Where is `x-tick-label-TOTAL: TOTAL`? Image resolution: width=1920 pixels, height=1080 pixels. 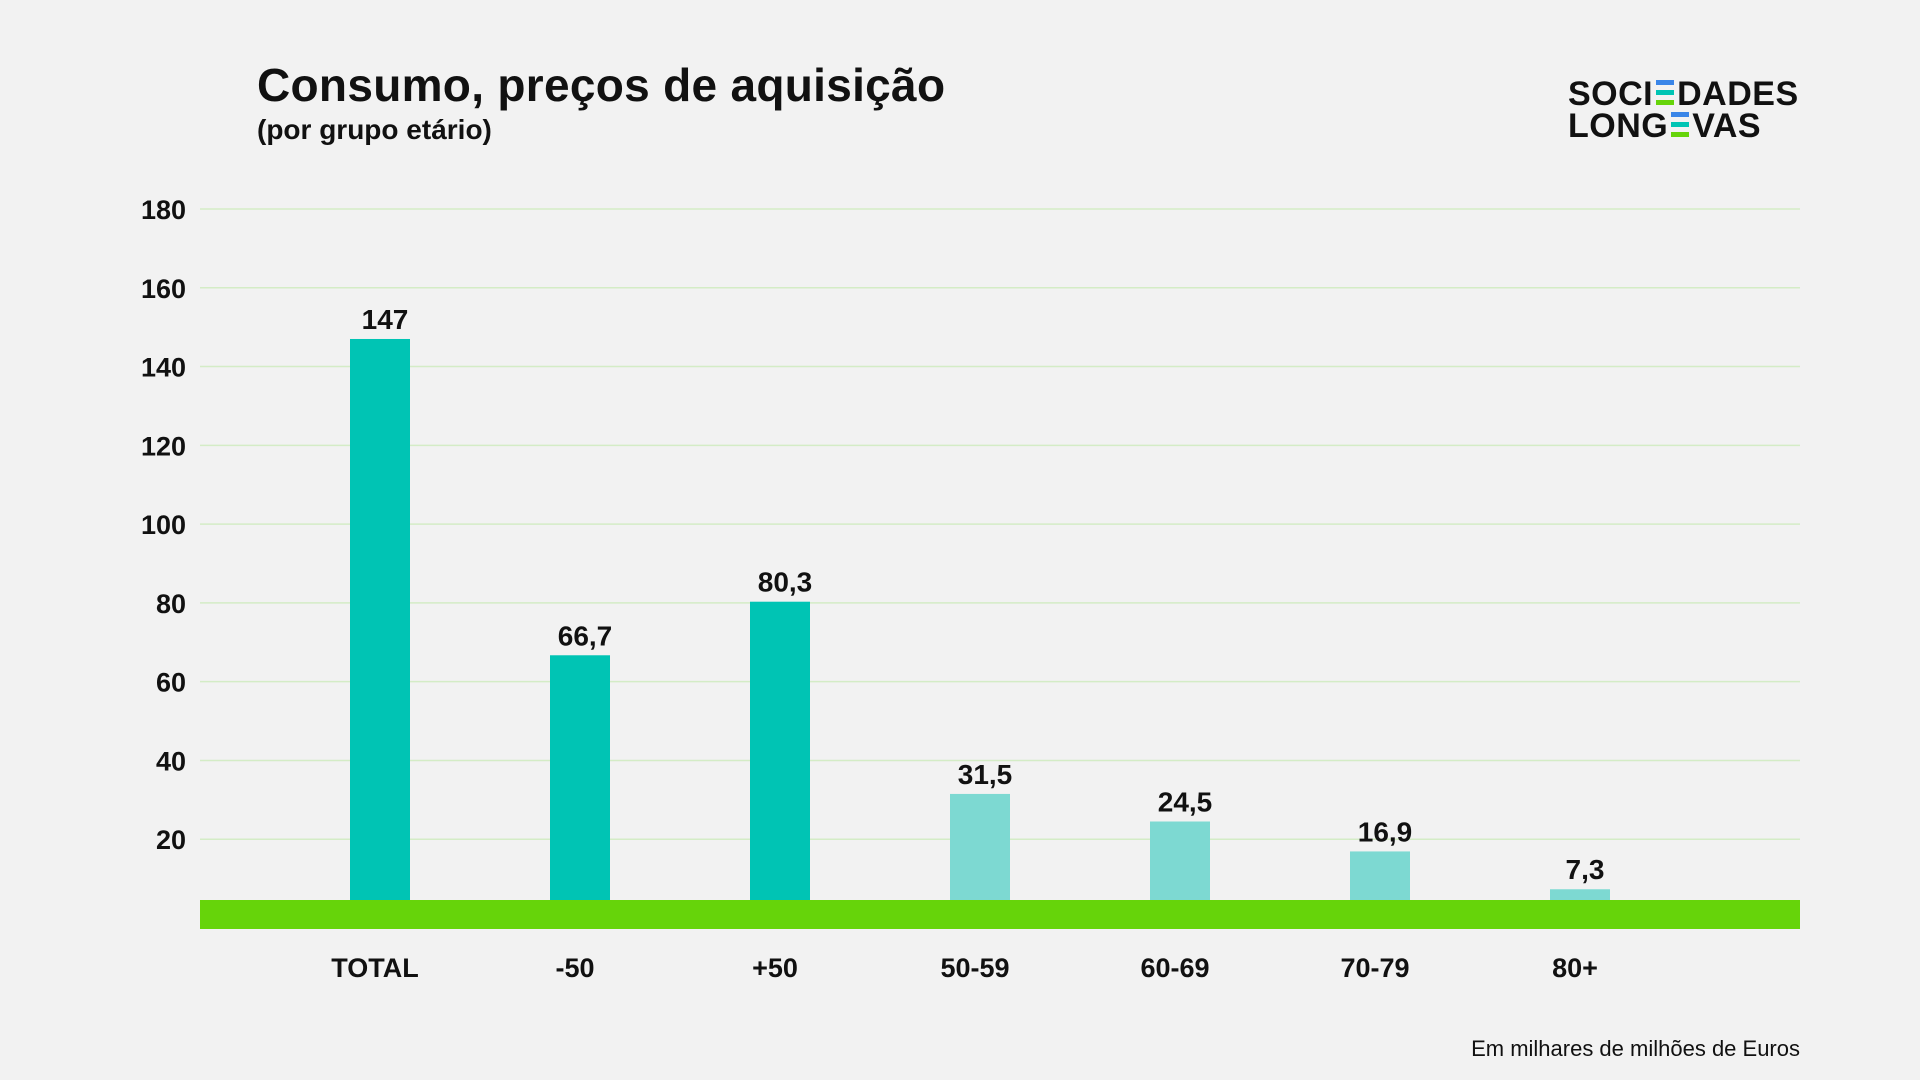 x-tick-label-TOTAL: TOTAL is located at coordinates (375, 968).